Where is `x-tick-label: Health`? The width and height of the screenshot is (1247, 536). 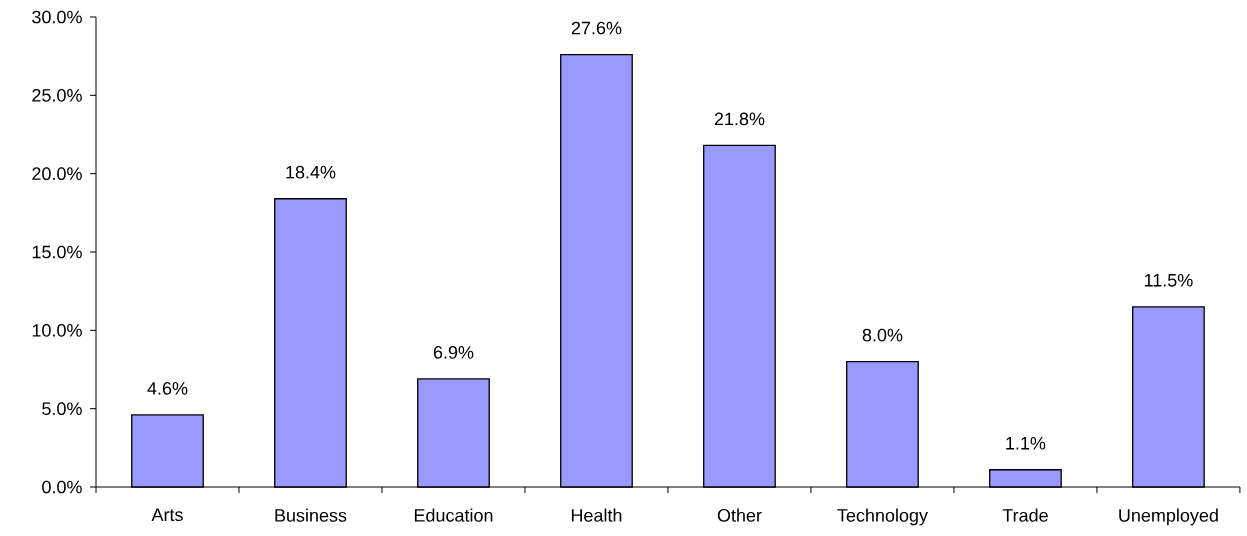 x-tick-label: Health is located at coordinates (596, 515).